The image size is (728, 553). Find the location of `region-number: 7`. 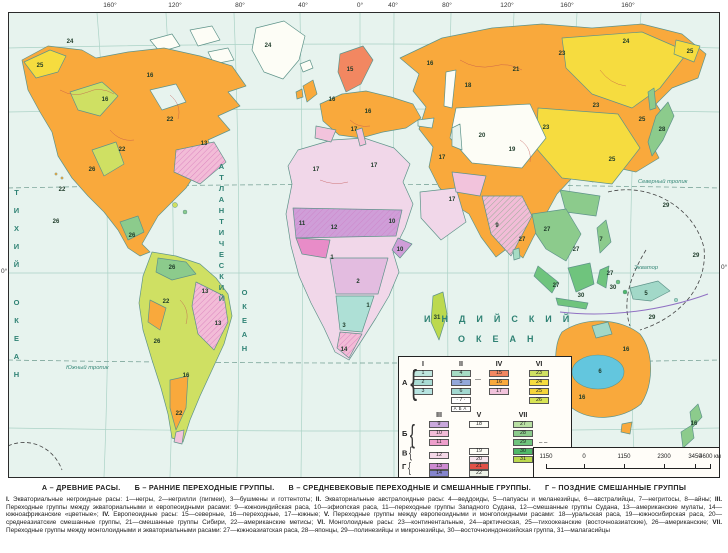

region-number: 7 is located at coordinates (601, 240).